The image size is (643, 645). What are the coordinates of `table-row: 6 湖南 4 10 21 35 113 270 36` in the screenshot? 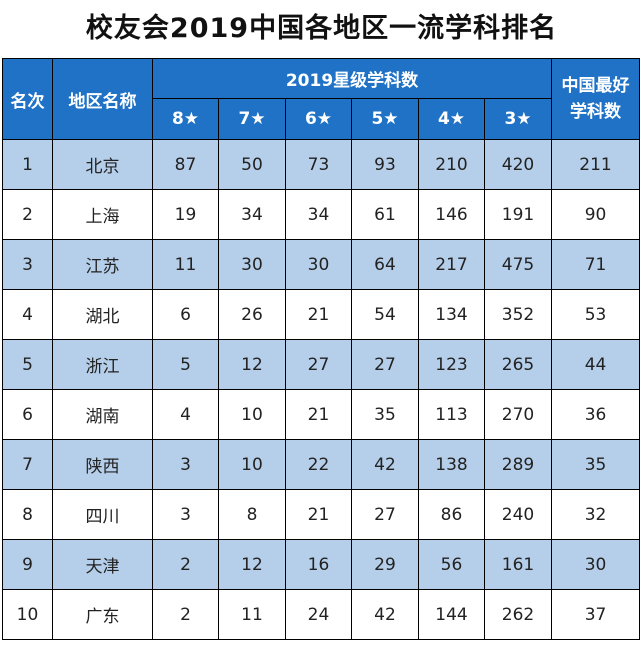 It's located at (321, 414).